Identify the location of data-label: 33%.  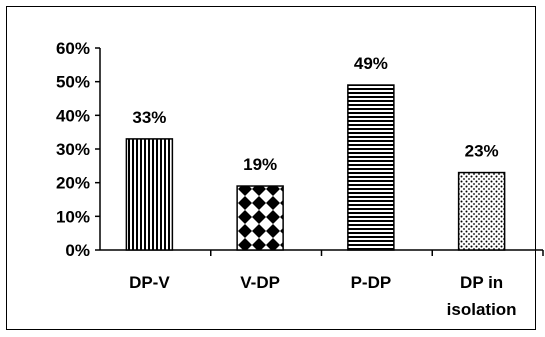
(149, 117).